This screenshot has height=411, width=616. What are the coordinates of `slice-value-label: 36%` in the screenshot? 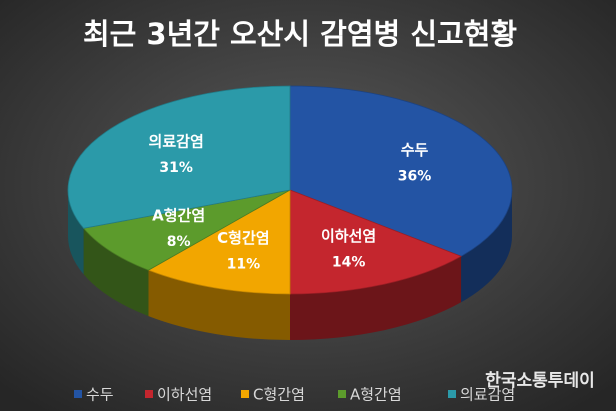 It's located at (415, 177).